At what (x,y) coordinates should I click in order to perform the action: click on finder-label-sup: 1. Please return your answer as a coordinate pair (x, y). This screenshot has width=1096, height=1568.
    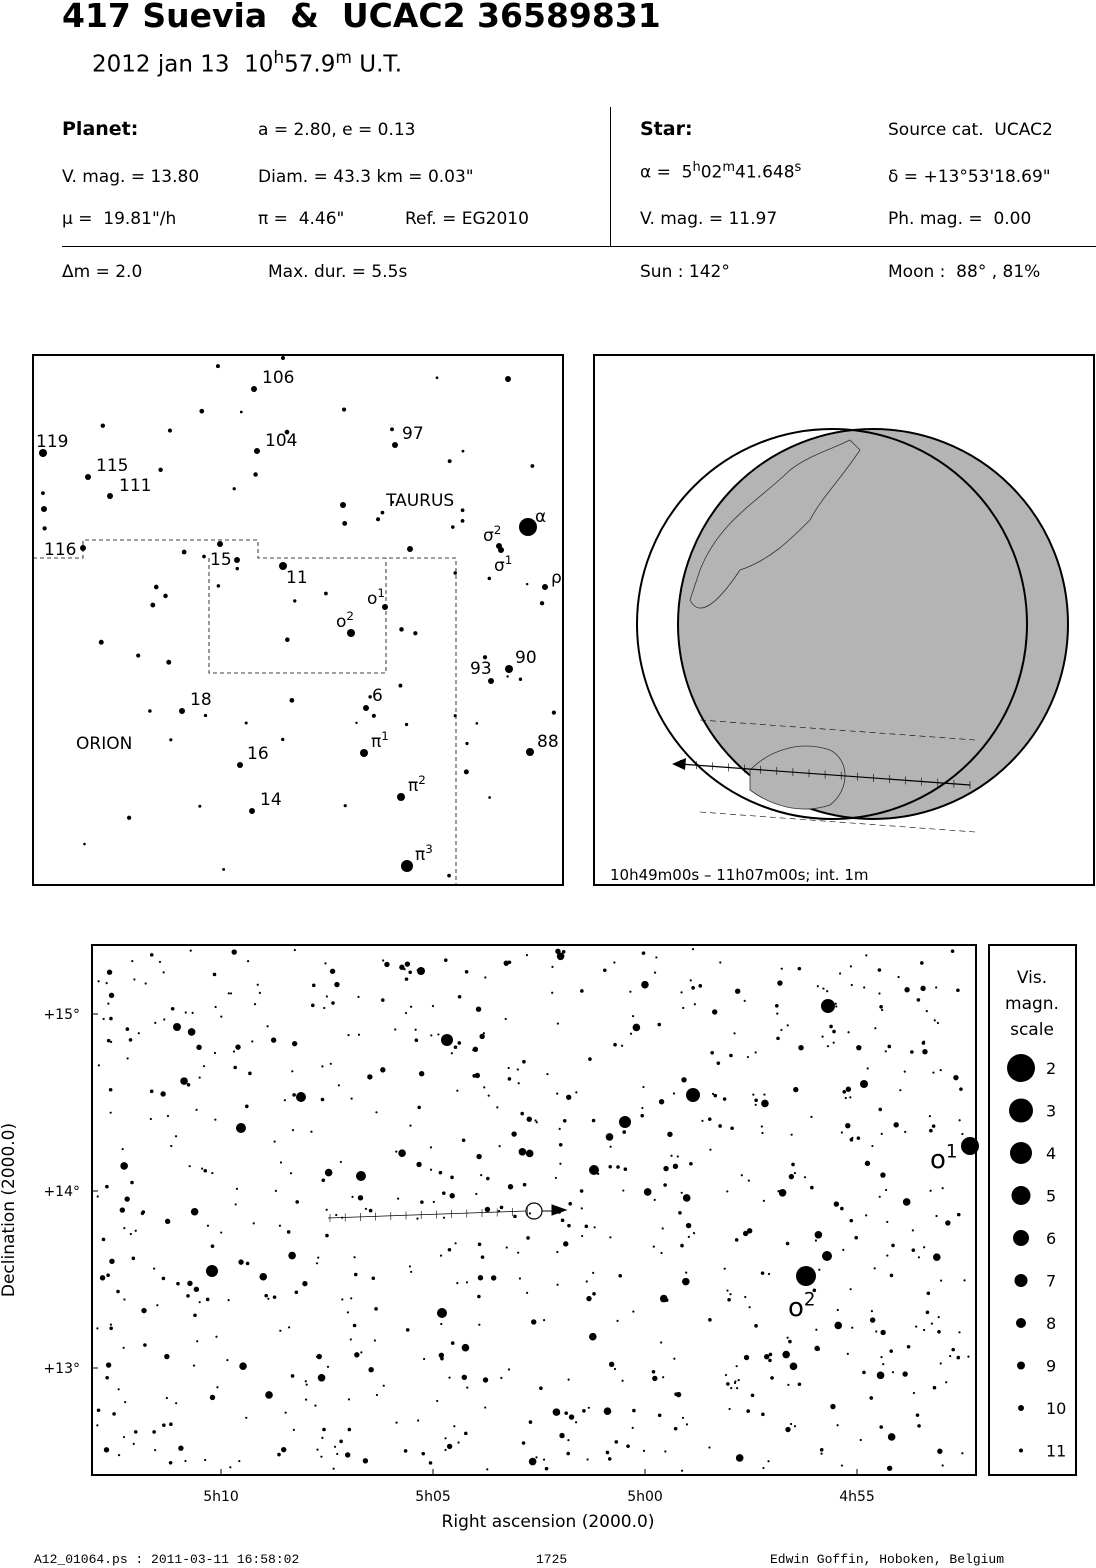
    Looking at the image, I should click on (385, 736).